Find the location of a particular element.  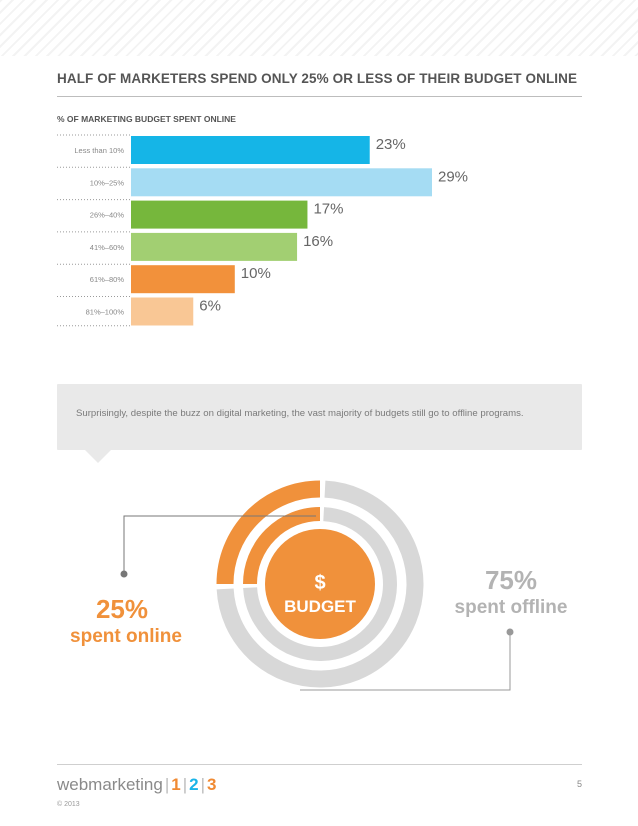

budget-center-circle is located at coordinates (320, 584).